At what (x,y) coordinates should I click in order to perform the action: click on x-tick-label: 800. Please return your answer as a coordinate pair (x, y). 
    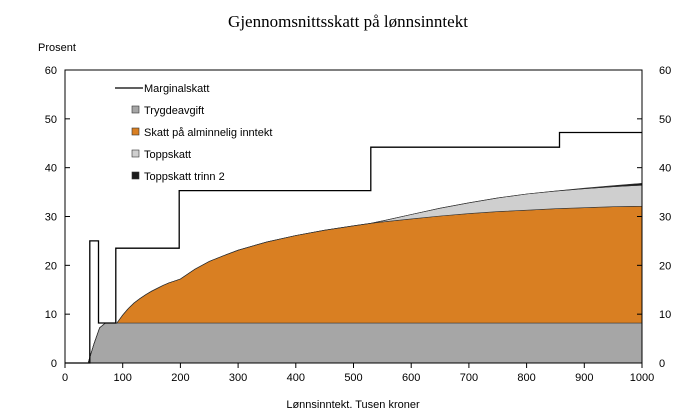
    Looking at the image, I should click on (526, 378).